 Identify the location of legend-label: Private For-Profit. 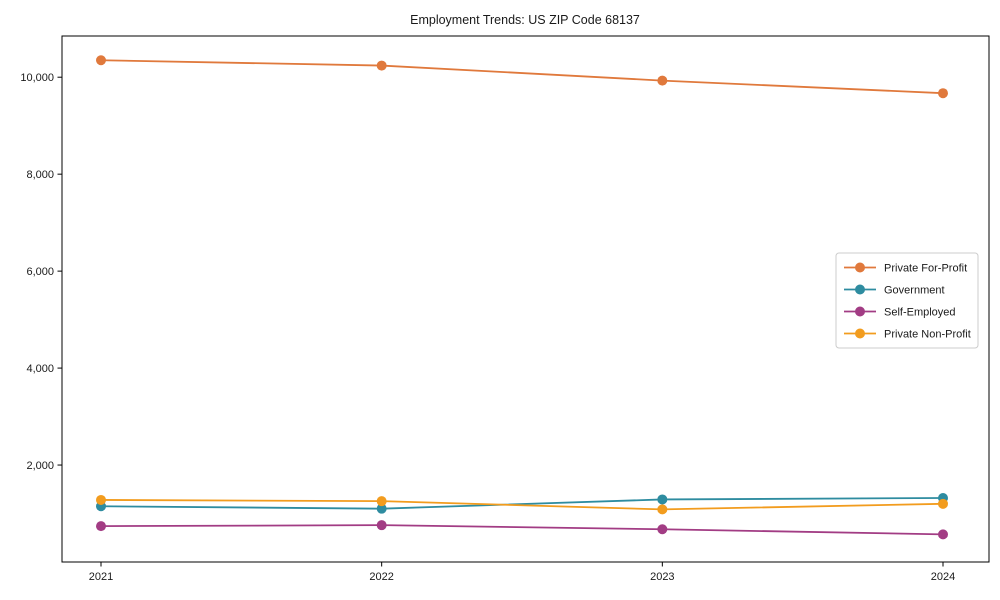
(925, 268).